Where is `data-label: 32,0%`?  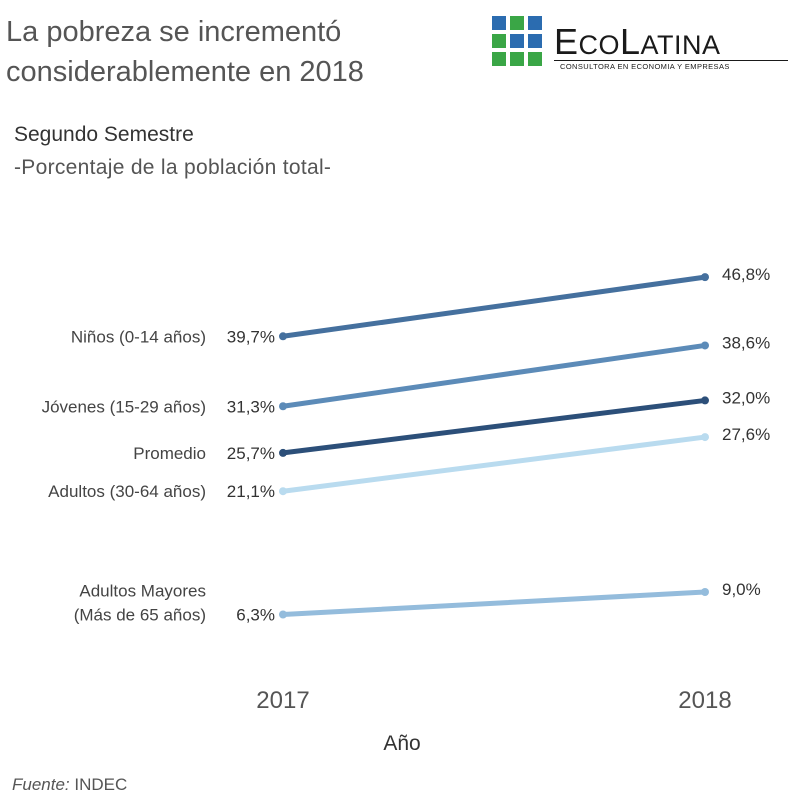 data-label: 32,0% is located at coordinates (746, 397).